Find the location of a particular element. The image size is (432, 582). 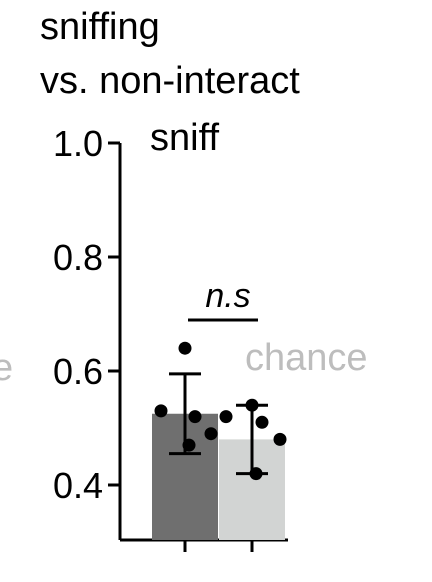

y-tick-label: 0.4 is located at coordinates (78, 485).